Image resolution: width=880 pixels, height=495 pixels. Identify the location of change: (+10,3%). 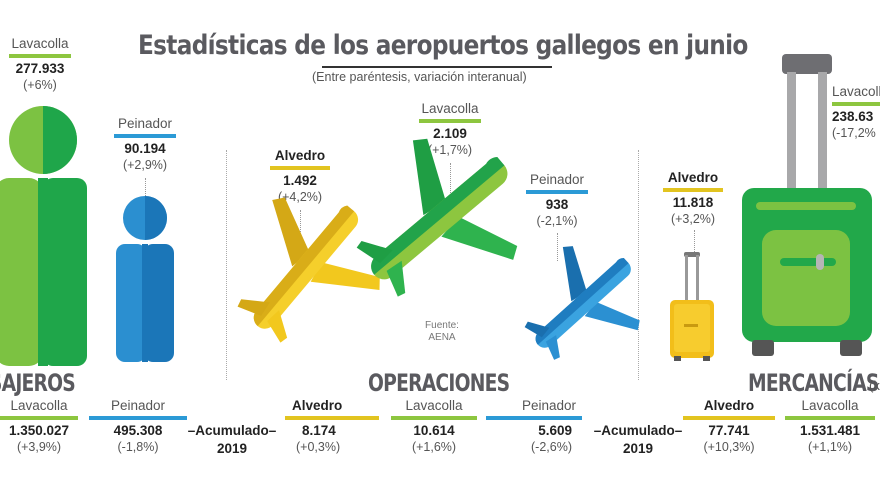
(729, 447).